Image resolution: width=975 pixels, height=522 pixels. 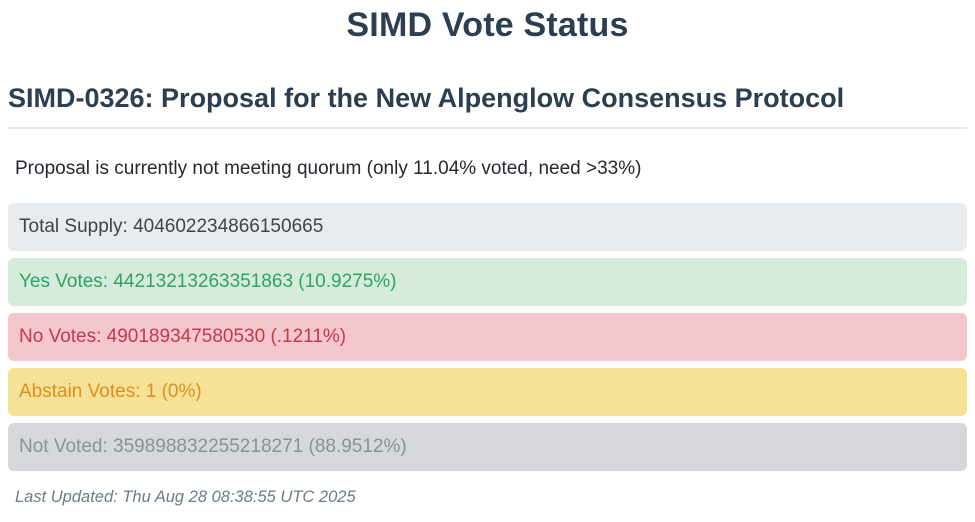 I want to click on abstain-votes-row: Abstain Votes: 1 (0%), so click(x=487, y=392).